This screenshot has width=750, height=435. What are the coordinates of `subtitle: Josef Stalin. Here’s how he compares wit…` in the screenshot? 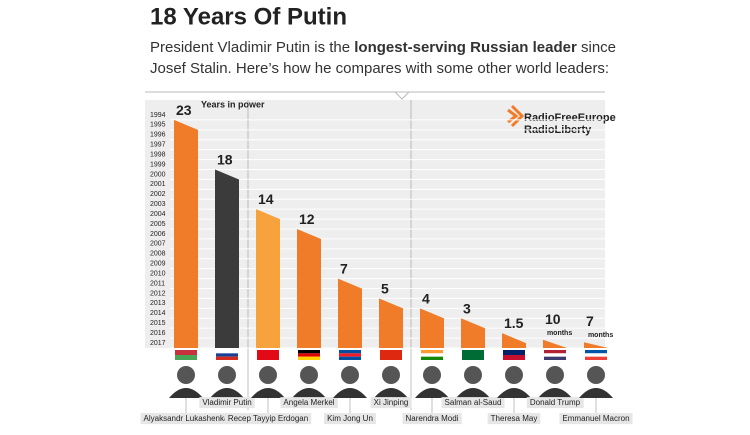 It's located at (379, 68).